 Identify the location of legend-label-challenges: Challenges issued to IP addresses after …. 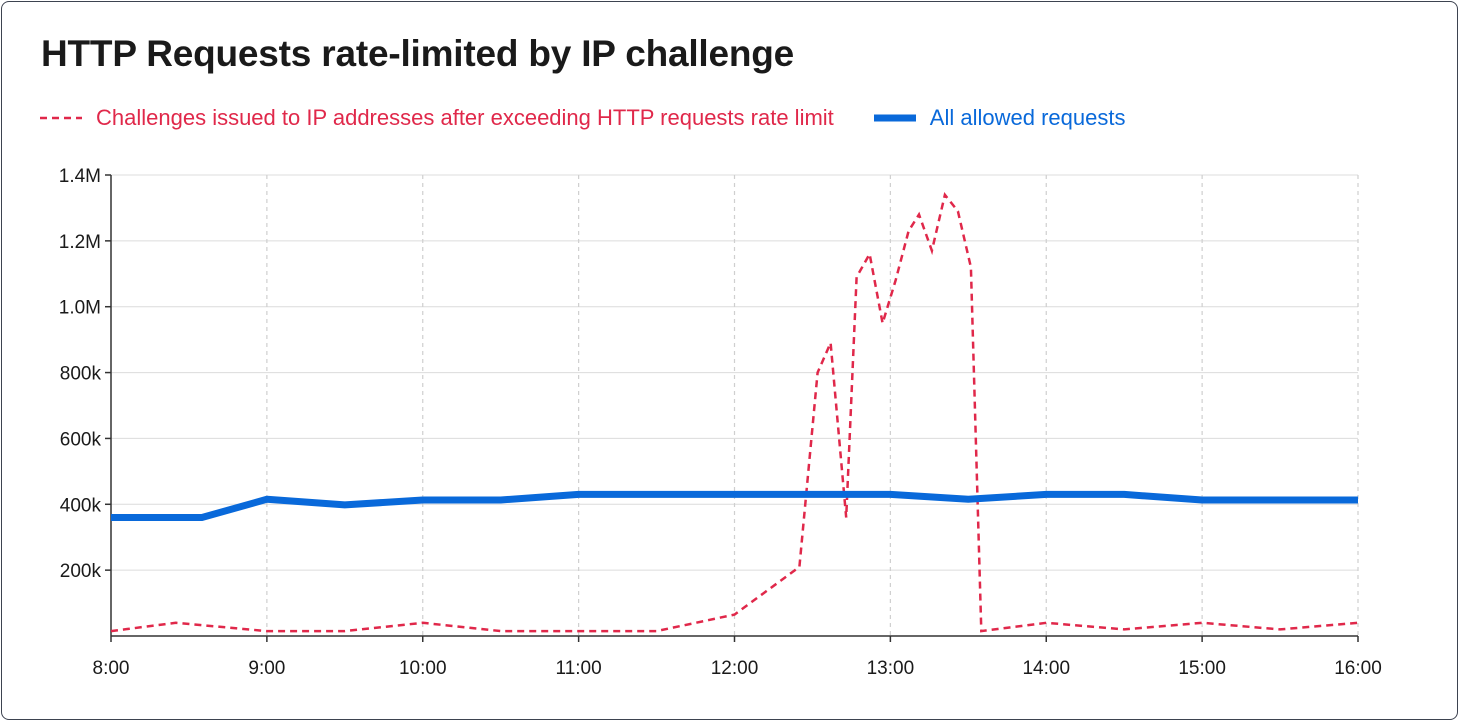
(465, 117).